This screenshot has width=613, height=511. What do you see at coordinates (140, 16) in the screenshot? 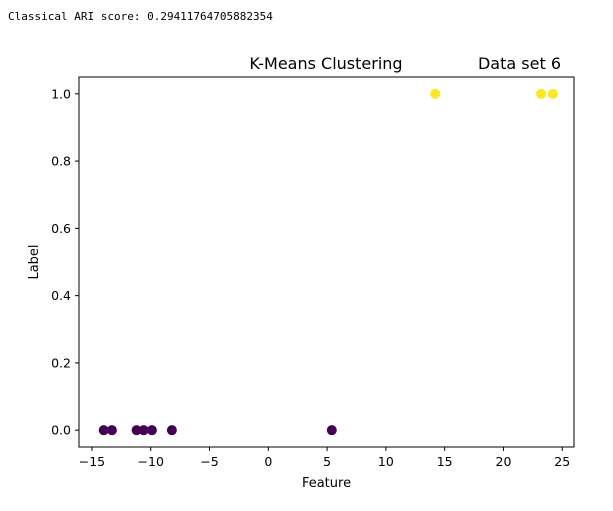
I see `ari-score-text: Classical ARI score: 0.29411764705882354` at bounding box center [140, 16].